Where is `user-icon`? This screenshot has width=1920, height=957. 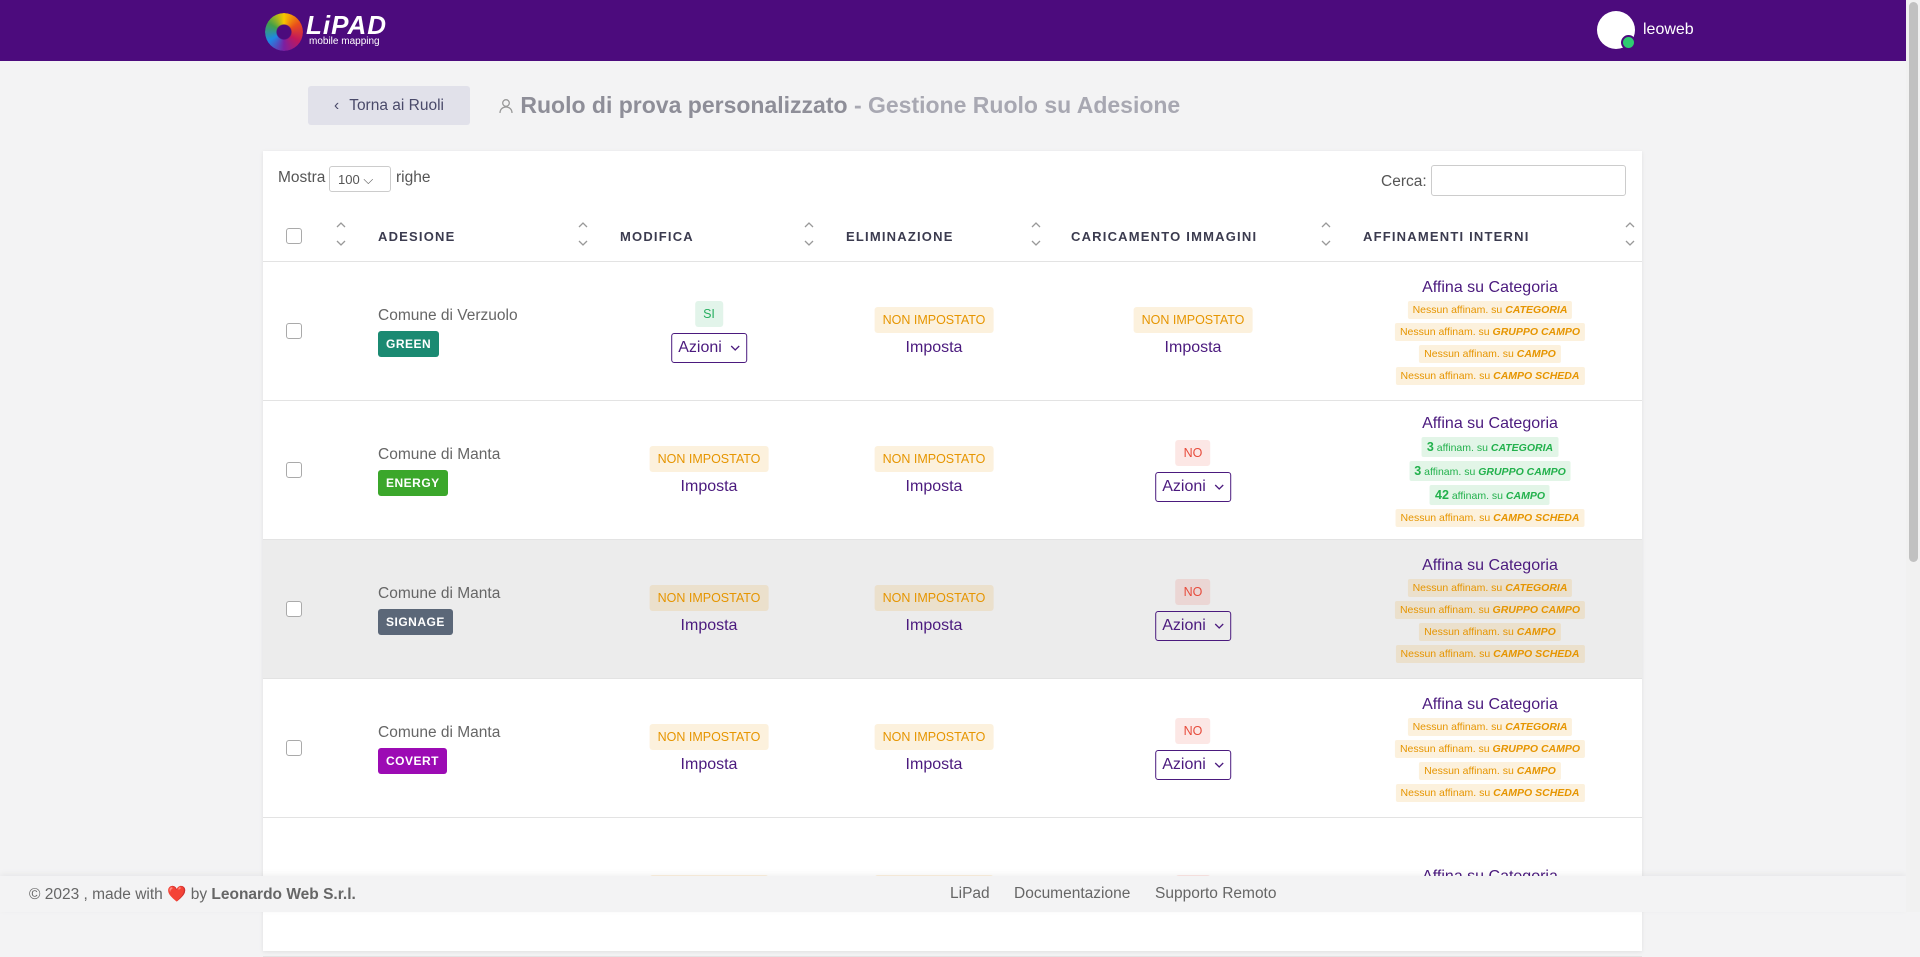
user-icon is located at coordinates (506, 106).